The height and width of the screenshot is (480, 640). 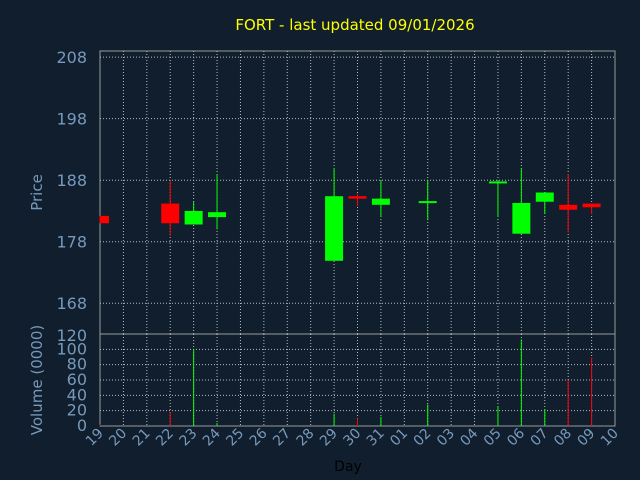 What do you see at coordinates (348, 467) in the screenshot?
I see `x-axis-label: Day` at bounding box center [348, 467].